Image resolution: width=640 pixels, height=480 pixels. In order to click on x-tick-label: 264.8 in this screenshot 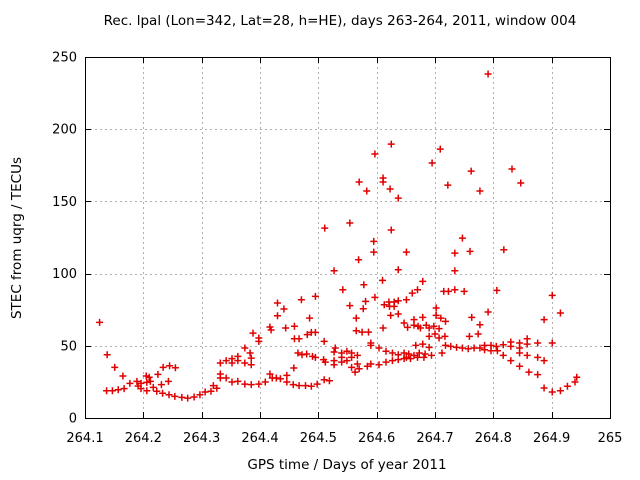, I will do `click(493, 438)`.